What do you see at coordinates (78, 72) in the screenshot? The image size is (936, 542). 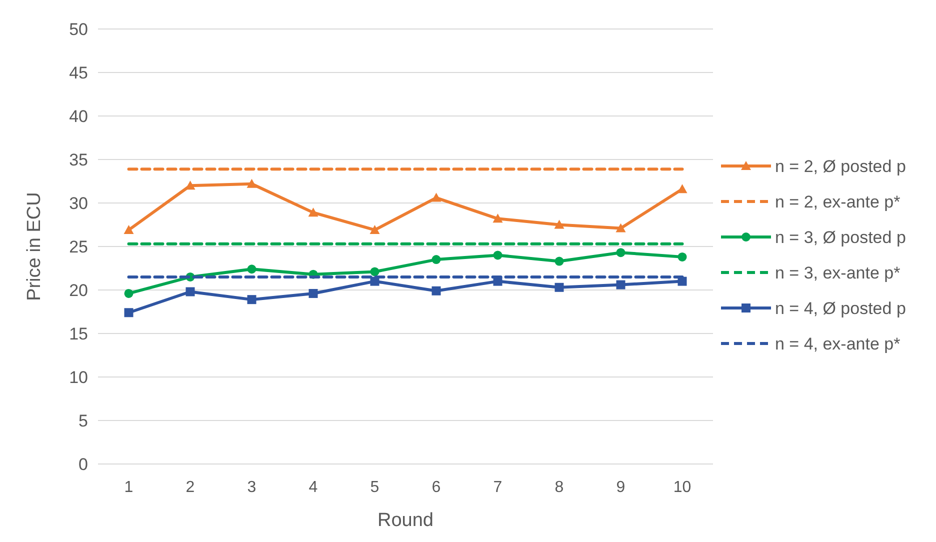 I see `y-tick-label: 45` at bounding box center [78, 72].